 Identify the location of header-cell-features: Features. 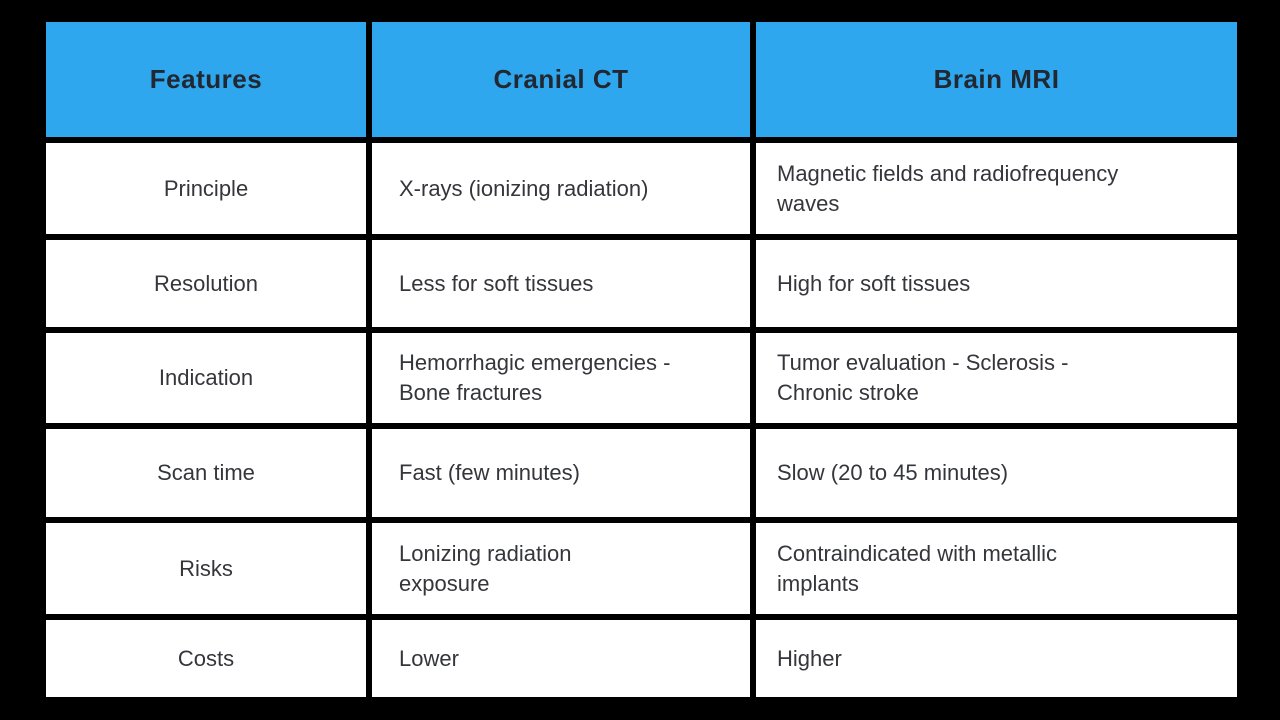
(206, 79).